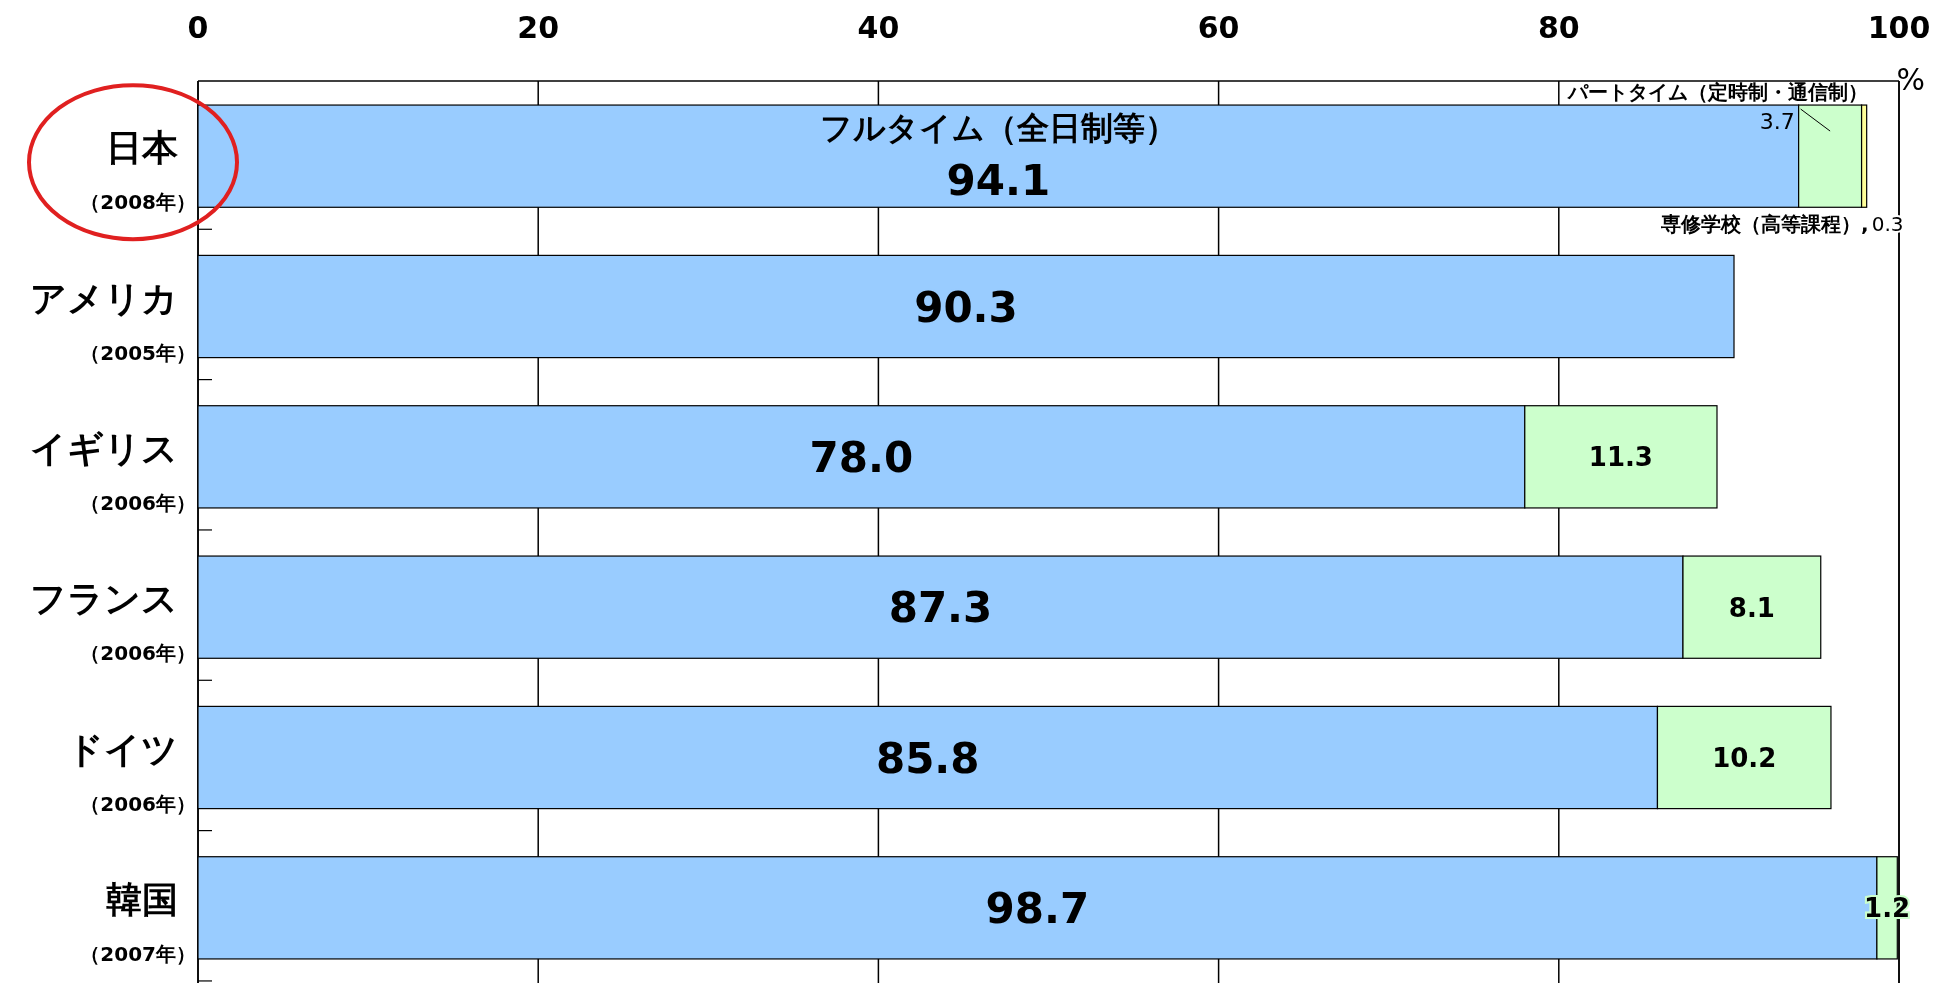  What do you see at coordinates (198, 27) in the screenshot?
I see `x-tick-label: 0` at bounding box center [198, 27].